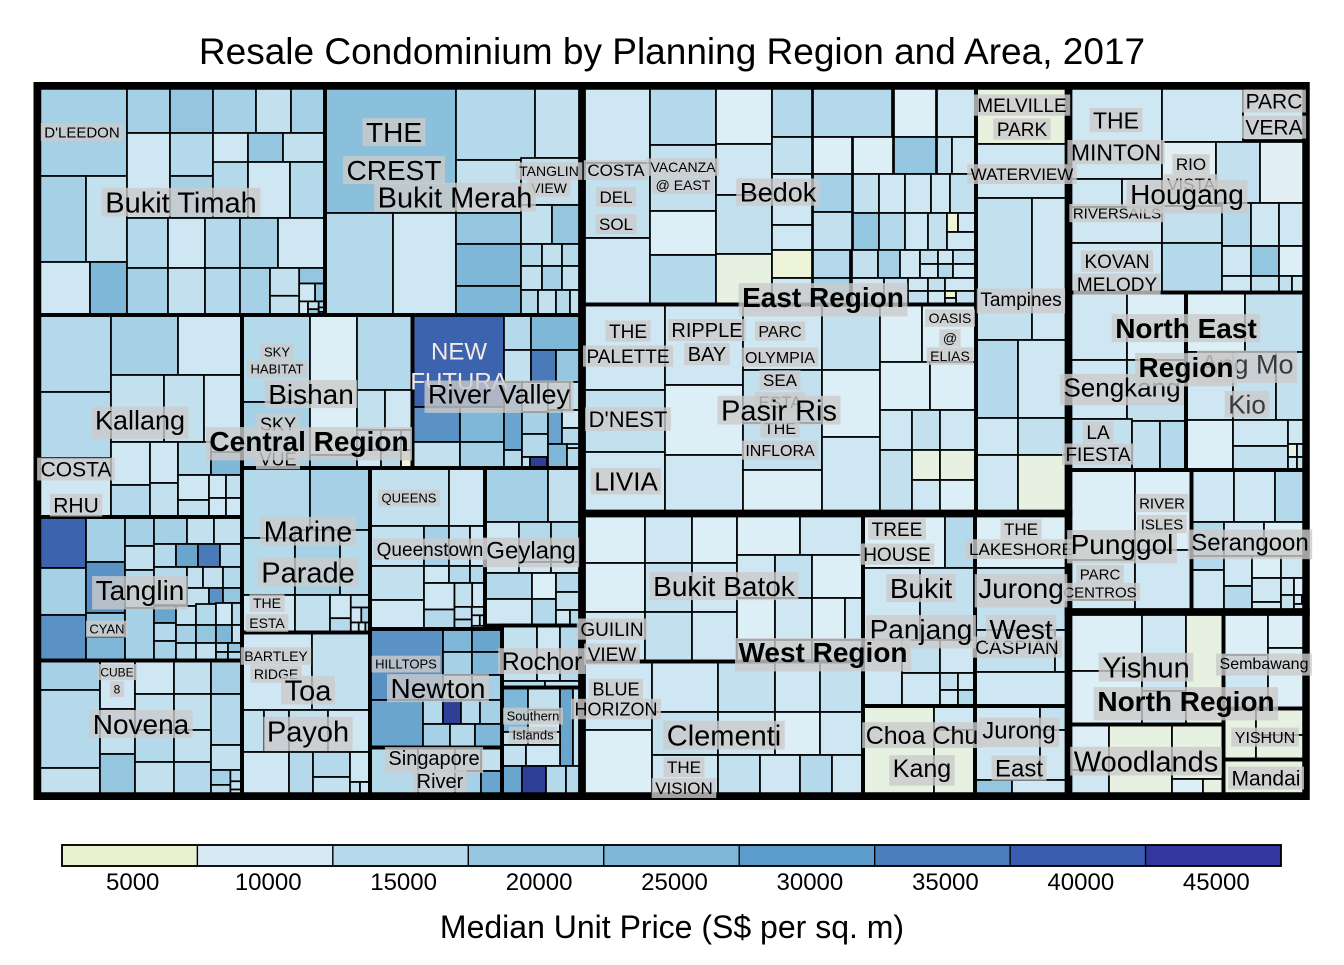  What do you see at coordinates (308, 532) in the screenshot?
I see `svg-text: Marine` at bounding box center [308, 532].